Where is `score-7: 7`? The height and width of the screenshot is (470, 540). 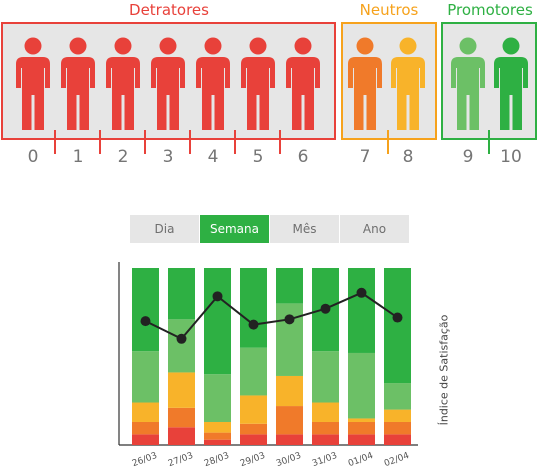
score-7: 7 is located at coordinates (365, 157).